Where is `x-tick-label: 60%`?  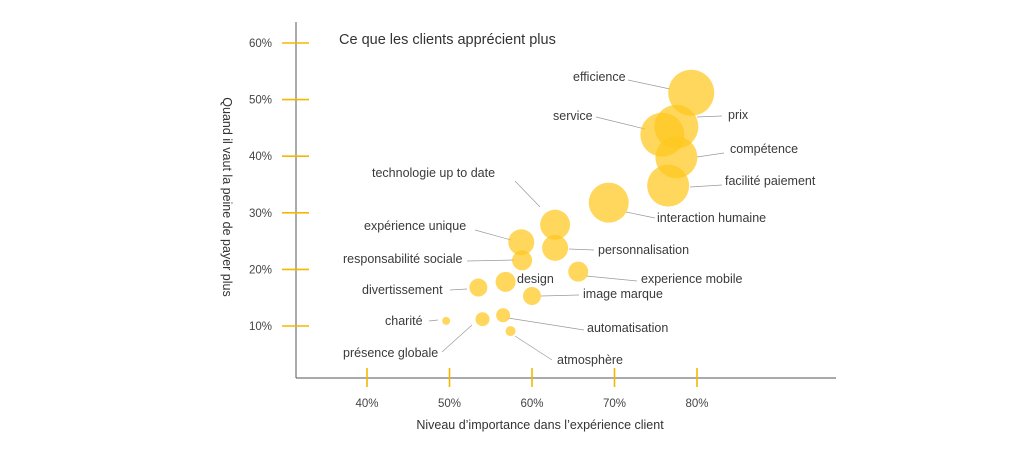 x-tick-label: 60% is located at coordinates (531, 404).